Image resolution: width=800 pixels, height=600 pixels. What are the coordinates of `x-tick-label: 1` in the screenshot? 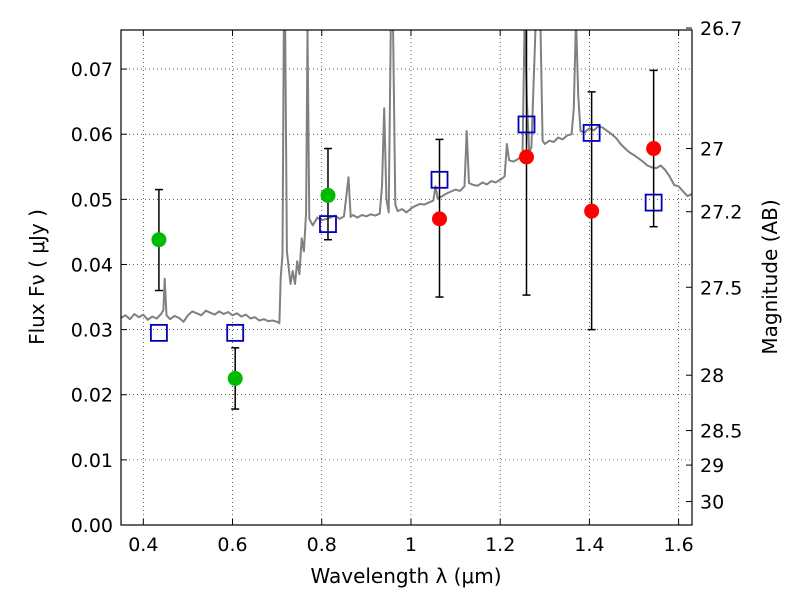 It's located at (411, 545).